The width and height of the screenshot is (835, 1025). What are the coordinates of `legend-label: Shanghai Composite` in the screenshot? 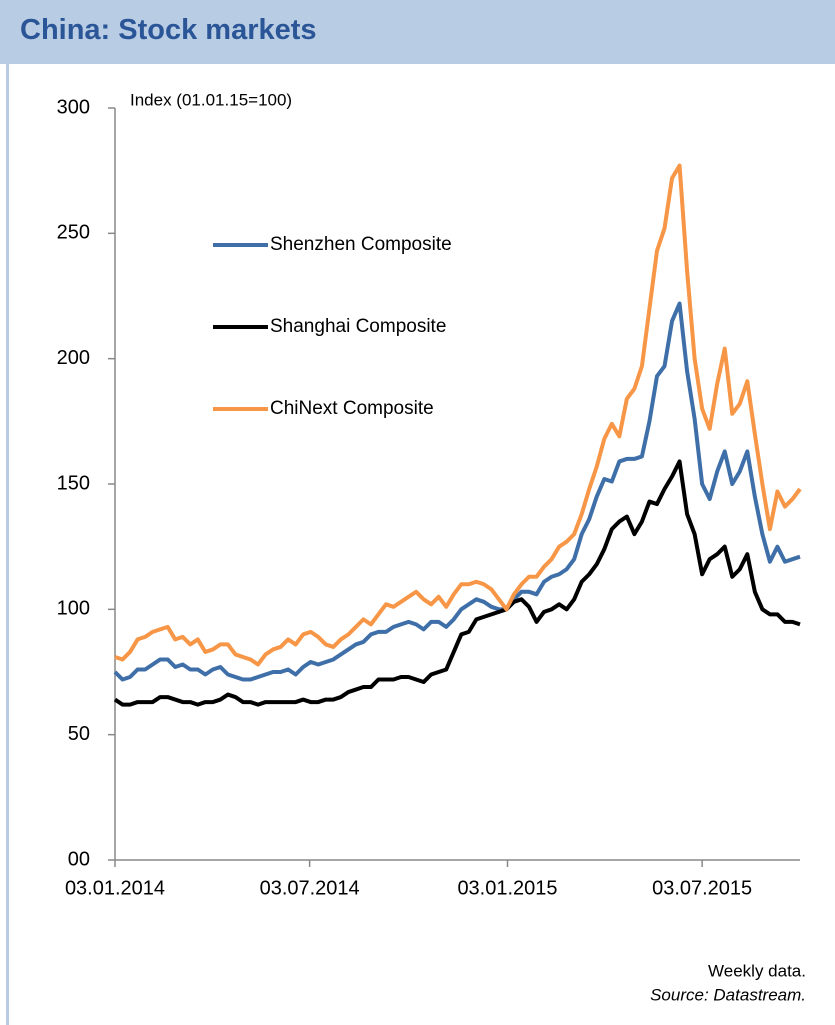 It's located at (358, 326).